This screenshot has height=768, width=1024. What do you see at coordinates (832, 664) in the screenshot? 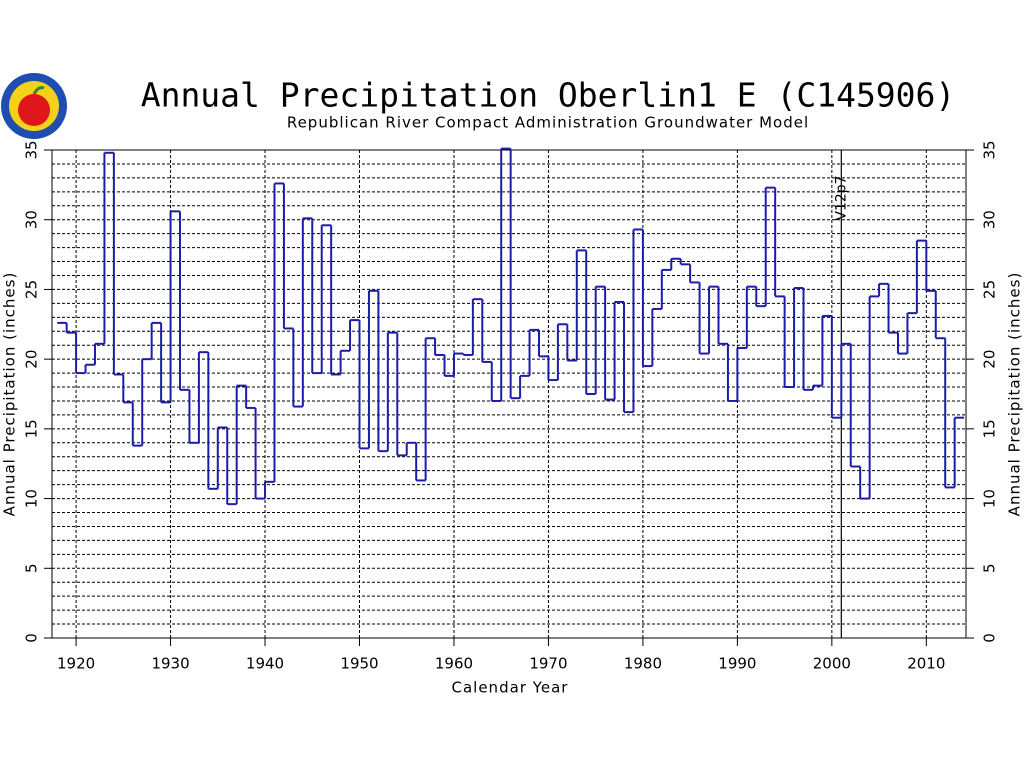
I see `x-tick-label: 2000` at bounding box center [832, 664].